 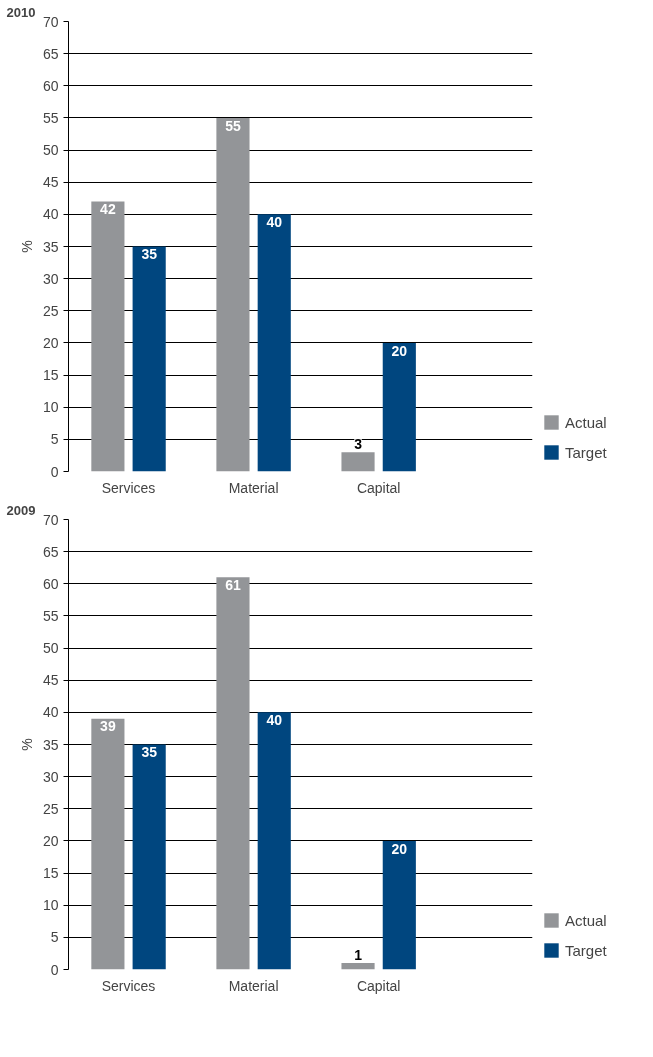 I want to click on data-label: 55, so click(x=233, y=125).